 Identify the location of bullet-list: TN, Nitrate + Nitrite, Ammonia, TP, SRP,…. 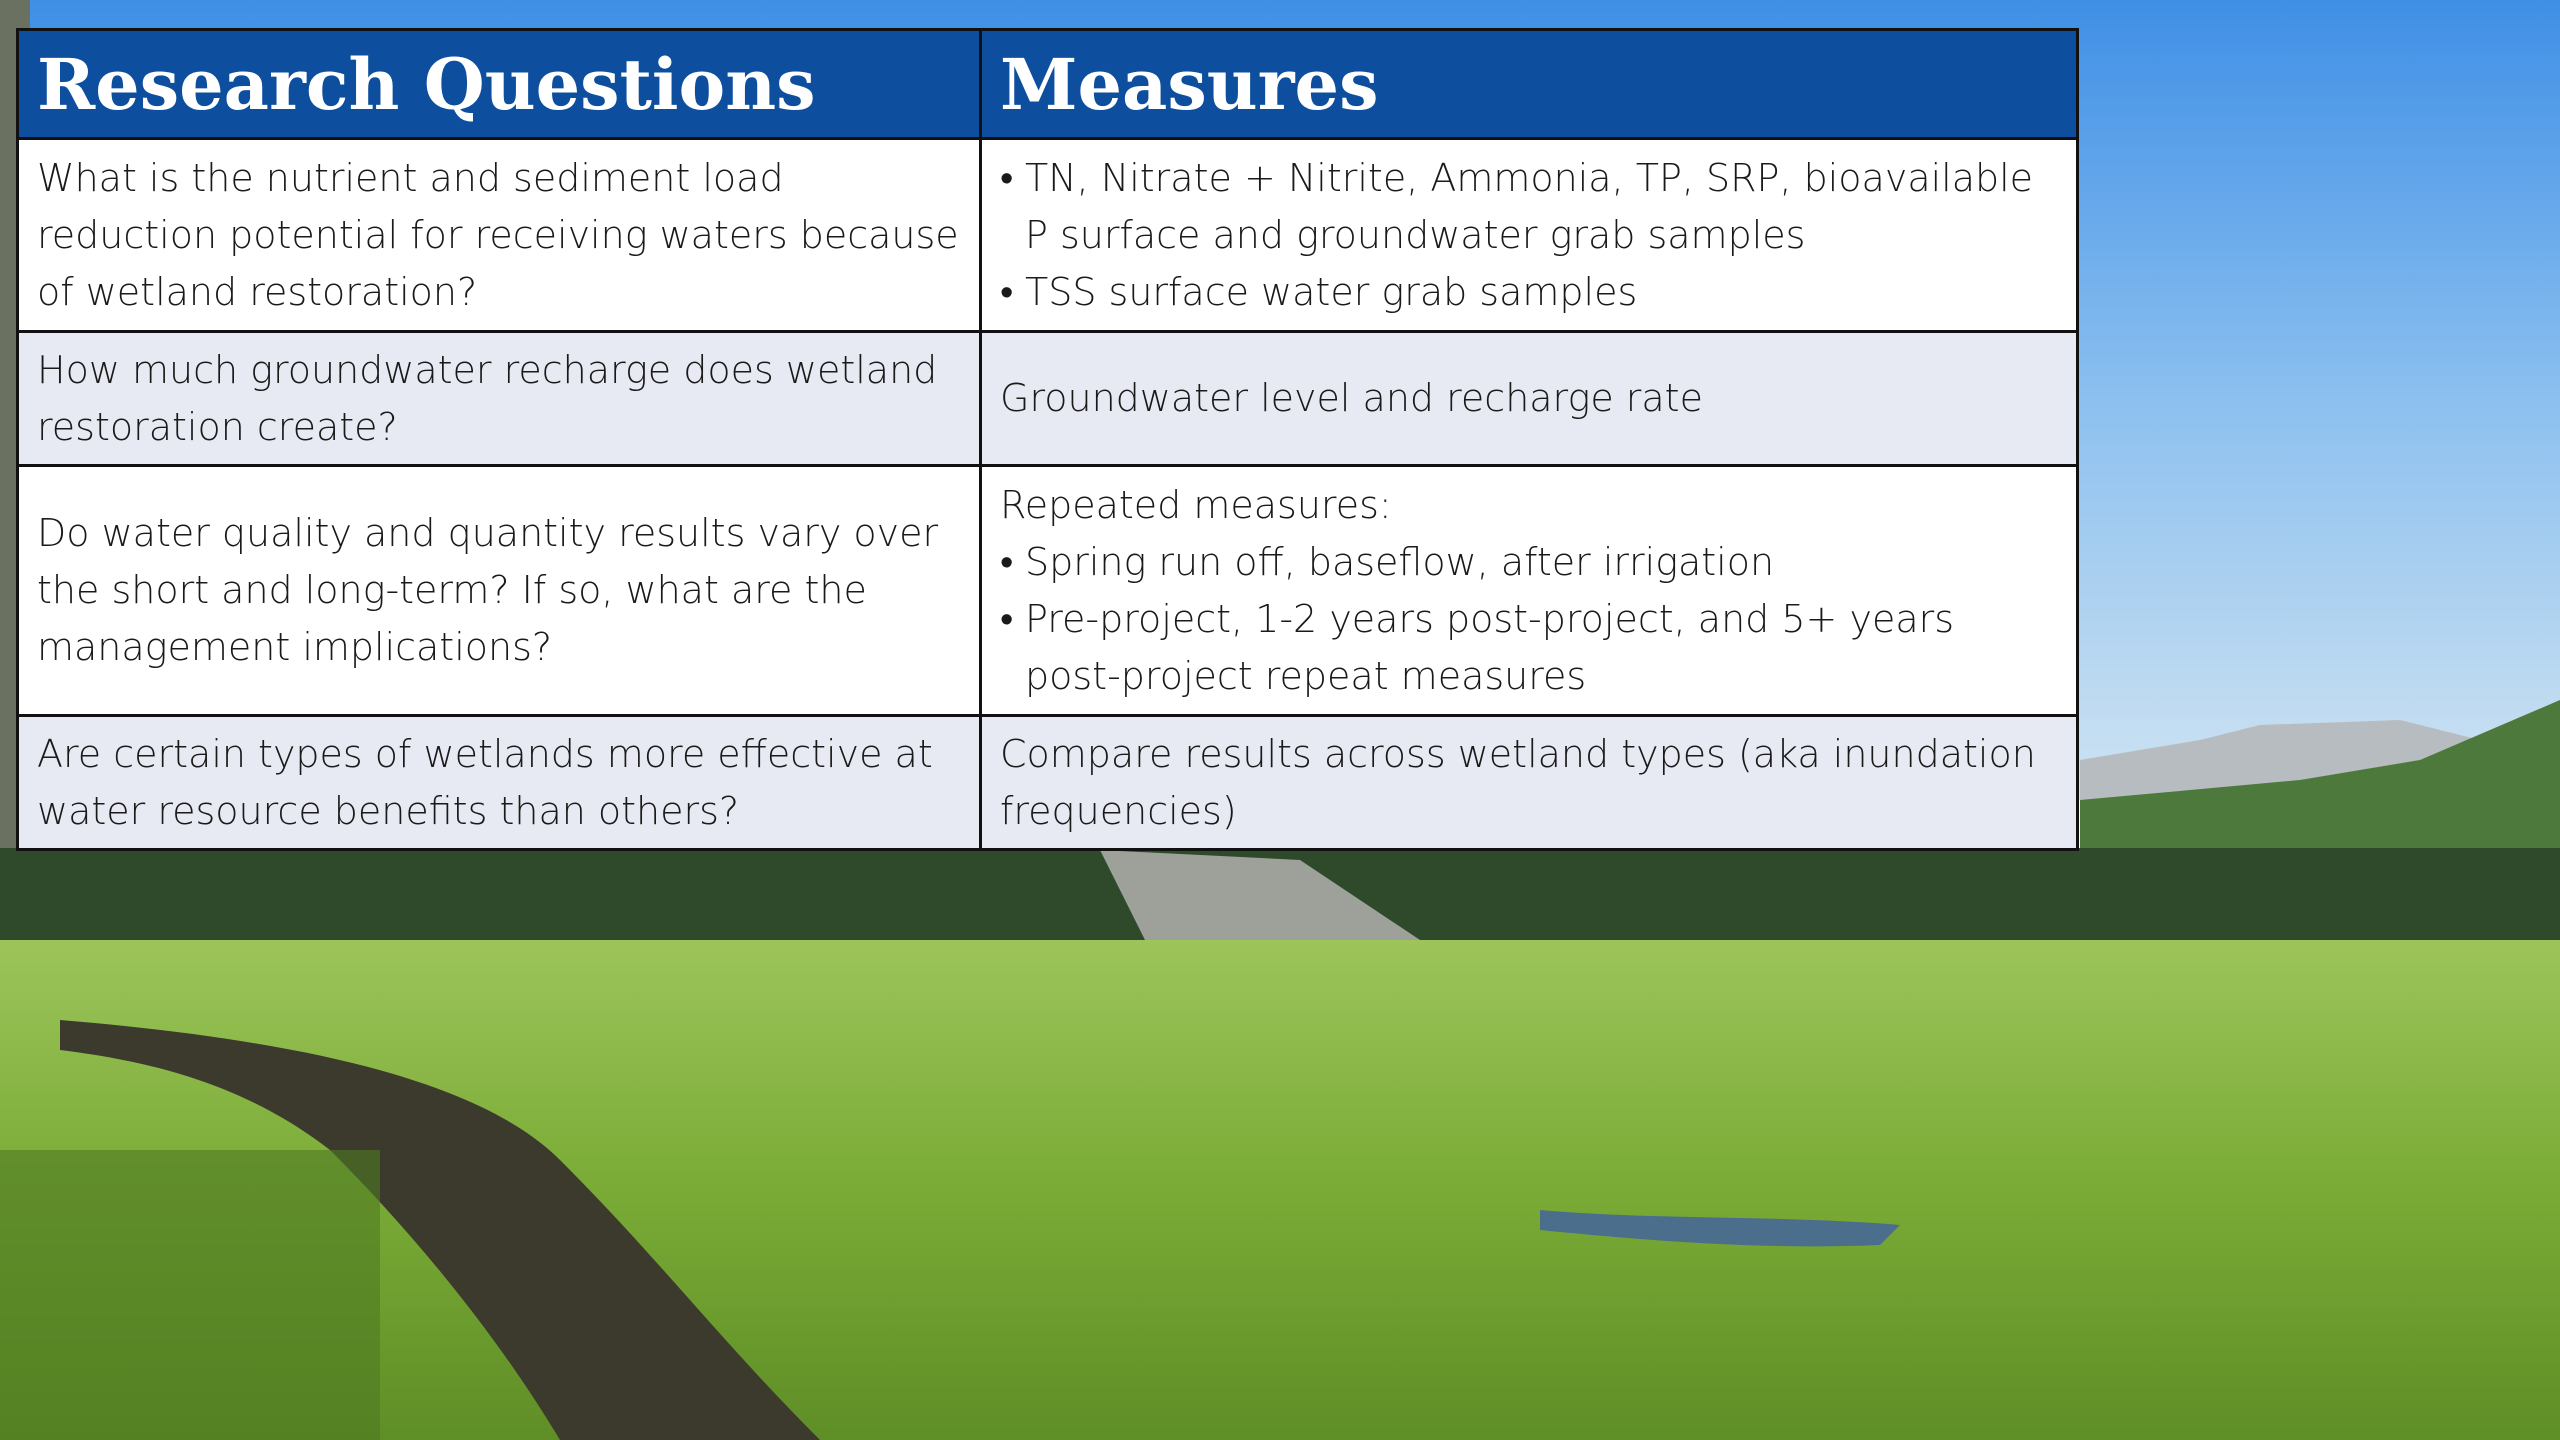
(1529, 235).